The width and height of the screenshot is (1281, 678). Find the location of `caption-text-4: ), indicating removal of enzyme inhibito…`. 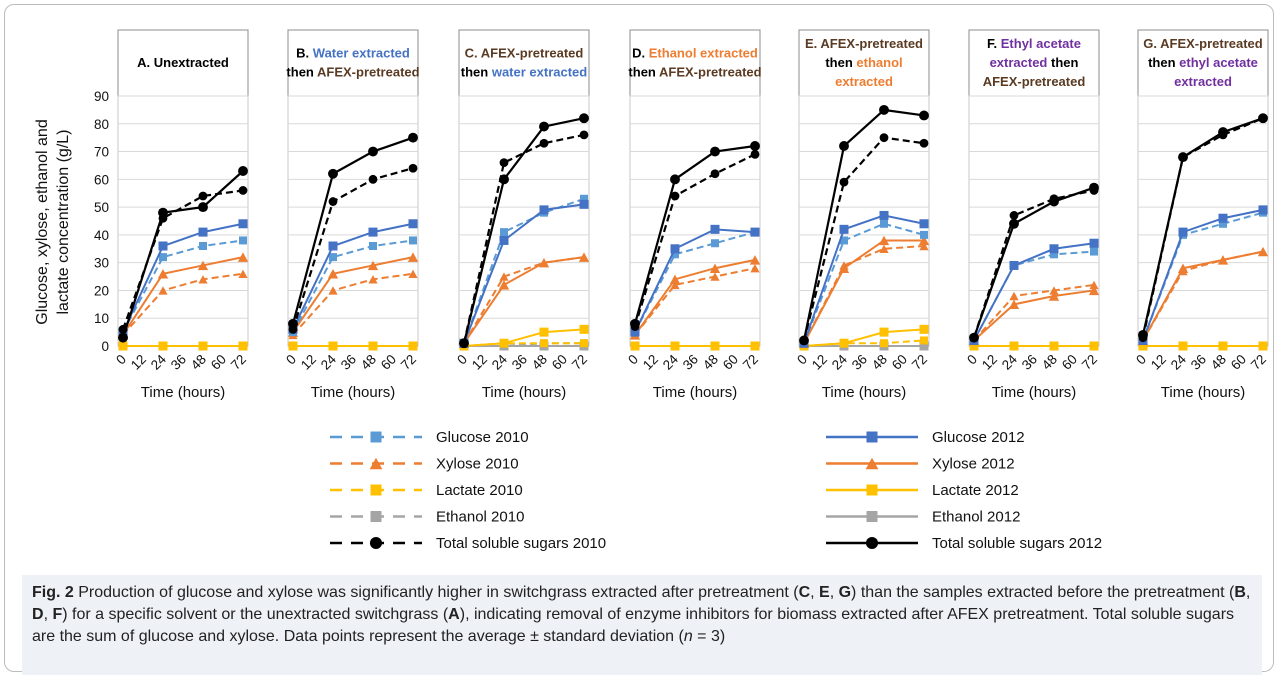

caption-text-4: ), indicating removal of enzyme inhibito… is located at coordinates (633, 625).